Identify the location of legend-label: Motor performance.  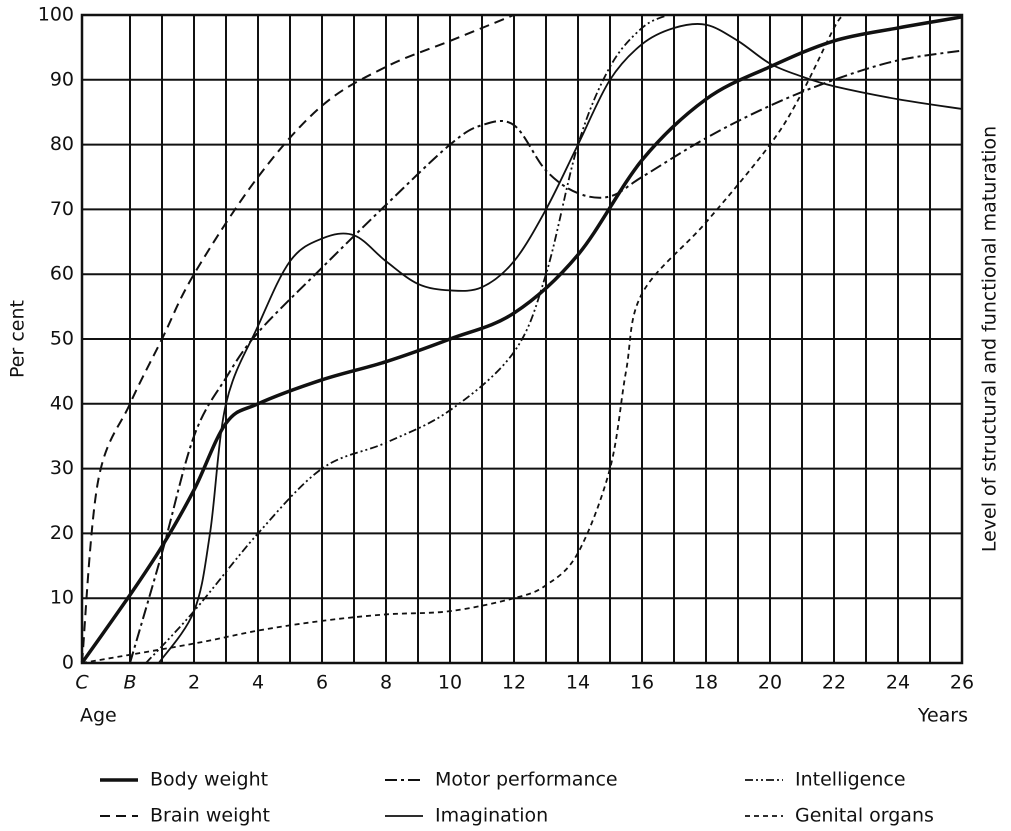
(526, 780).